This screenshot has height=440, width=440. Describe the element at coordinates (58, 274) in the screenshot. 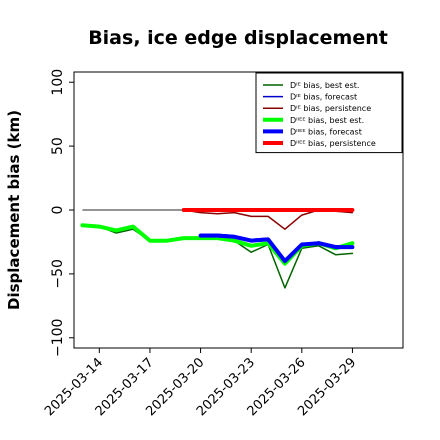

I see `y-tick-label: −50` at that location.